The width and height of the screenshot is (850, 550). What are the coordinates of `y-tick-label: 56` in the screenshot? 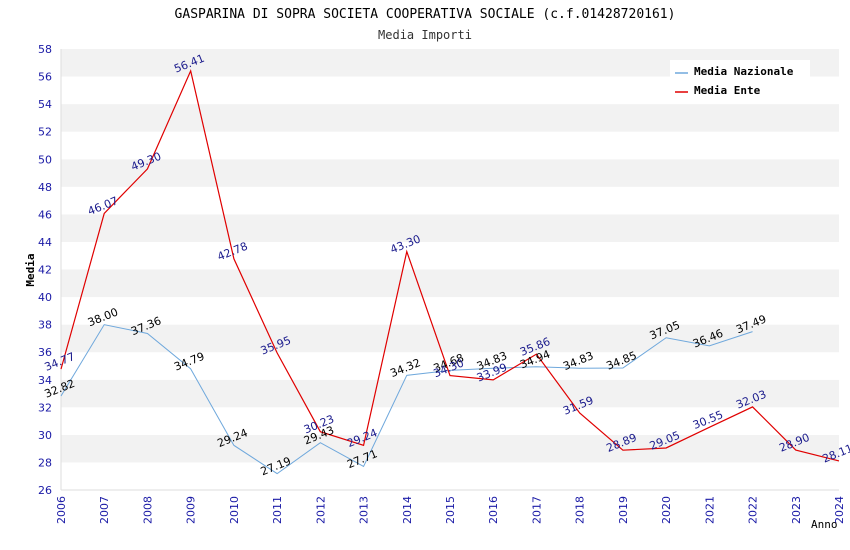 It's located at (45, 77).